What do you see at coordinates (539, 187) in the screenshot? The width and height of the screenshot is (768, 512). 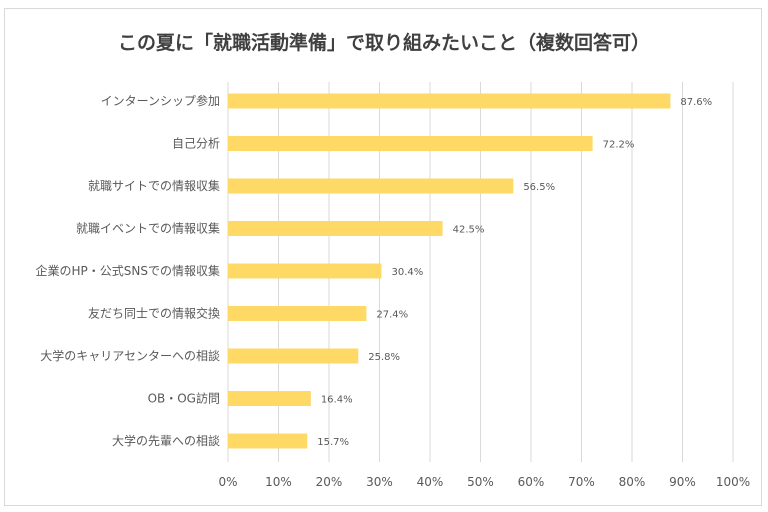 I see `data-label: 56.5%` at bounding box center [539, 187].